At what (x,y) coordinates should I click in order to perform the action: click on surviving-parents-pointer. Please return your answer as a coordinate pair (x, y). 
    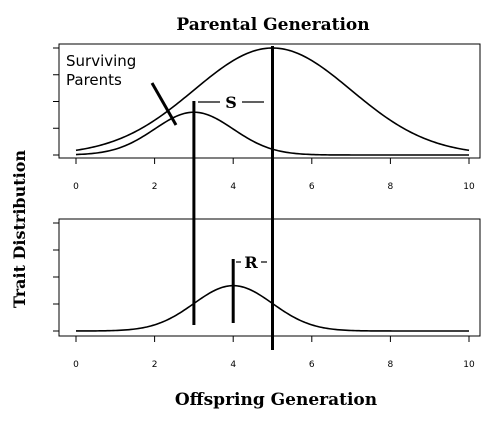
    Looking at the image, I should click on (164, 104).